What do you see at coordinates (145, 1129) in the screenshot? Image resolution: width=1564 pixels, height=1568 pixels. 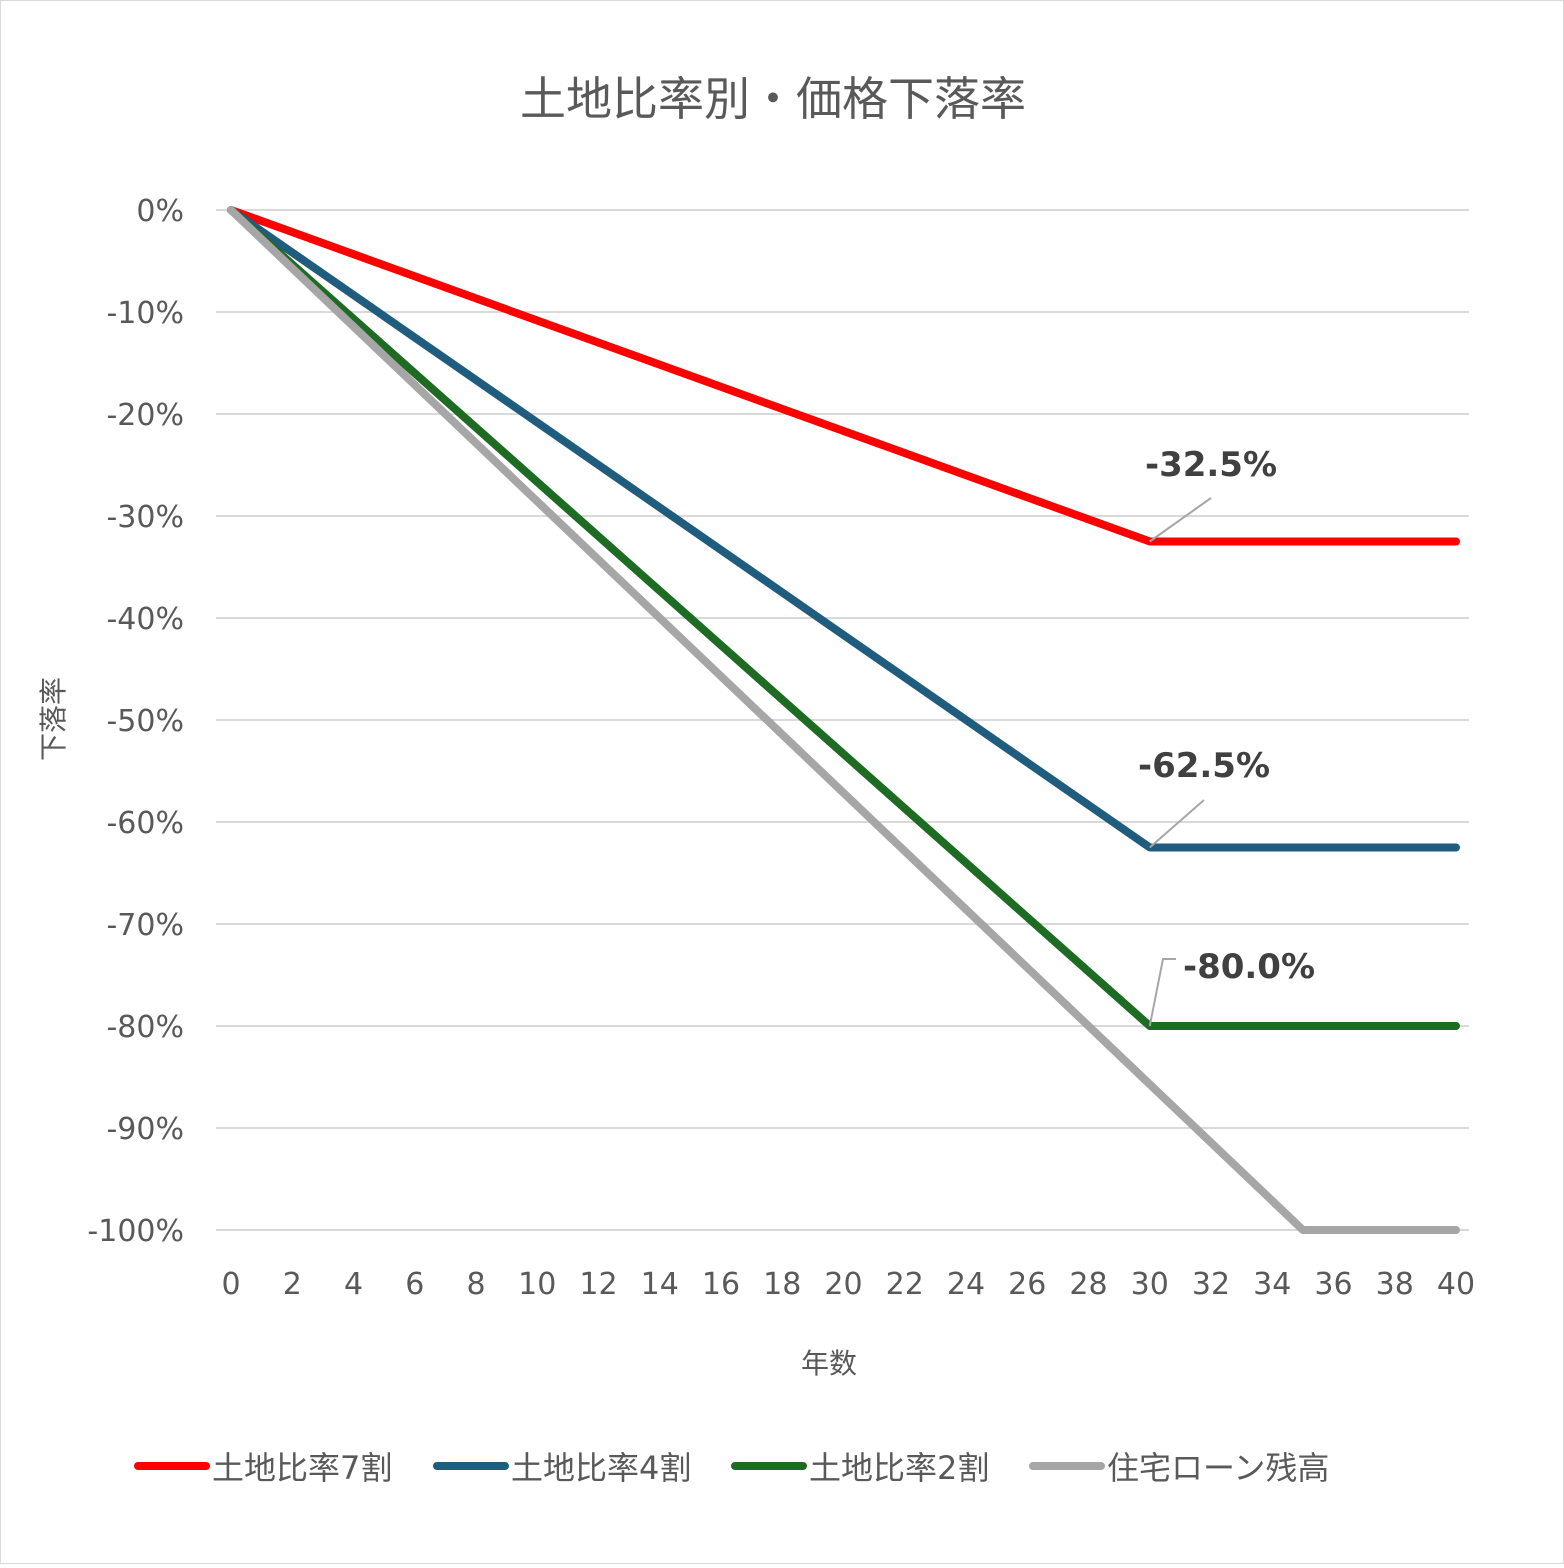 I see `y-tick-label: -90%` at bounding box center [145, 1129].